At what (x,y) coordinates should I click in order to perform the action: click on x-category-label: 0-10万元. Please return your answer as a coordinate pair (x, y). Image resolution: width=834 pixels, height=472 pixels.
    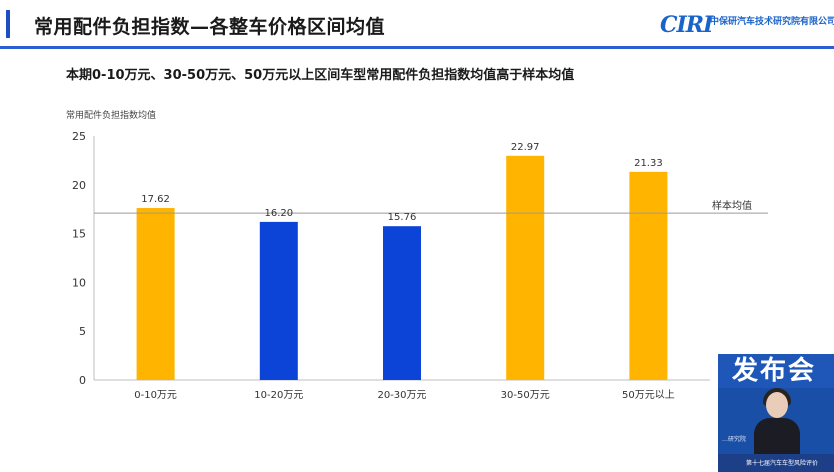
    Looking at the image, I should click on (155, 395).